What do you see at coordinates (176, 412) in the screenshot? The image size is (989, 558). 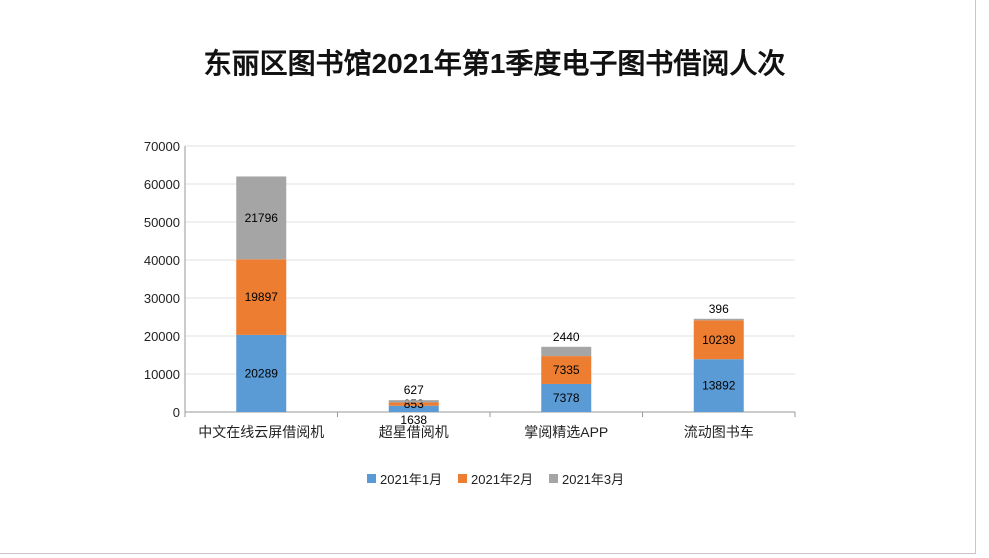 I see `y-tick-label: 0` at bounding box center [176, 412].